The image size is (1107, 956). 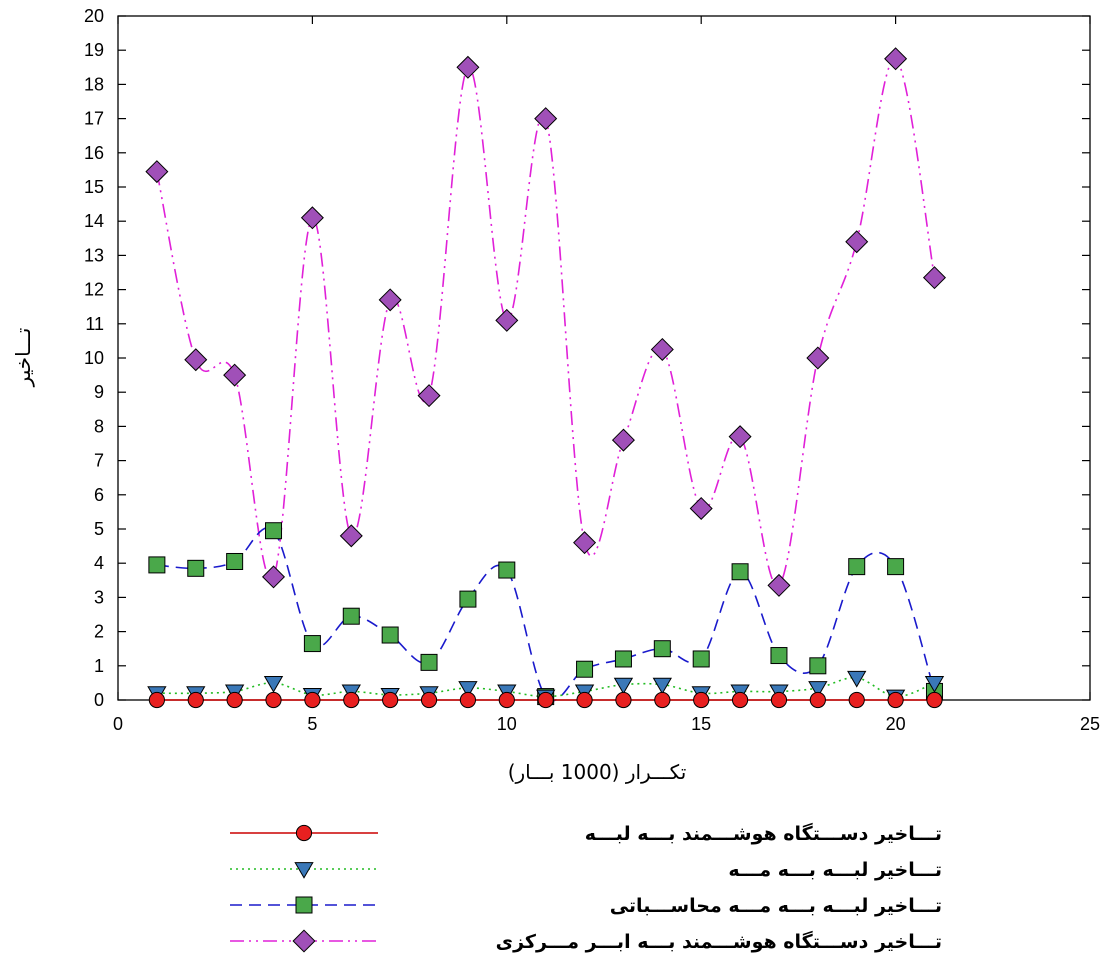 I want to click on y-tick-label: 6, so click(x=99, y=495).